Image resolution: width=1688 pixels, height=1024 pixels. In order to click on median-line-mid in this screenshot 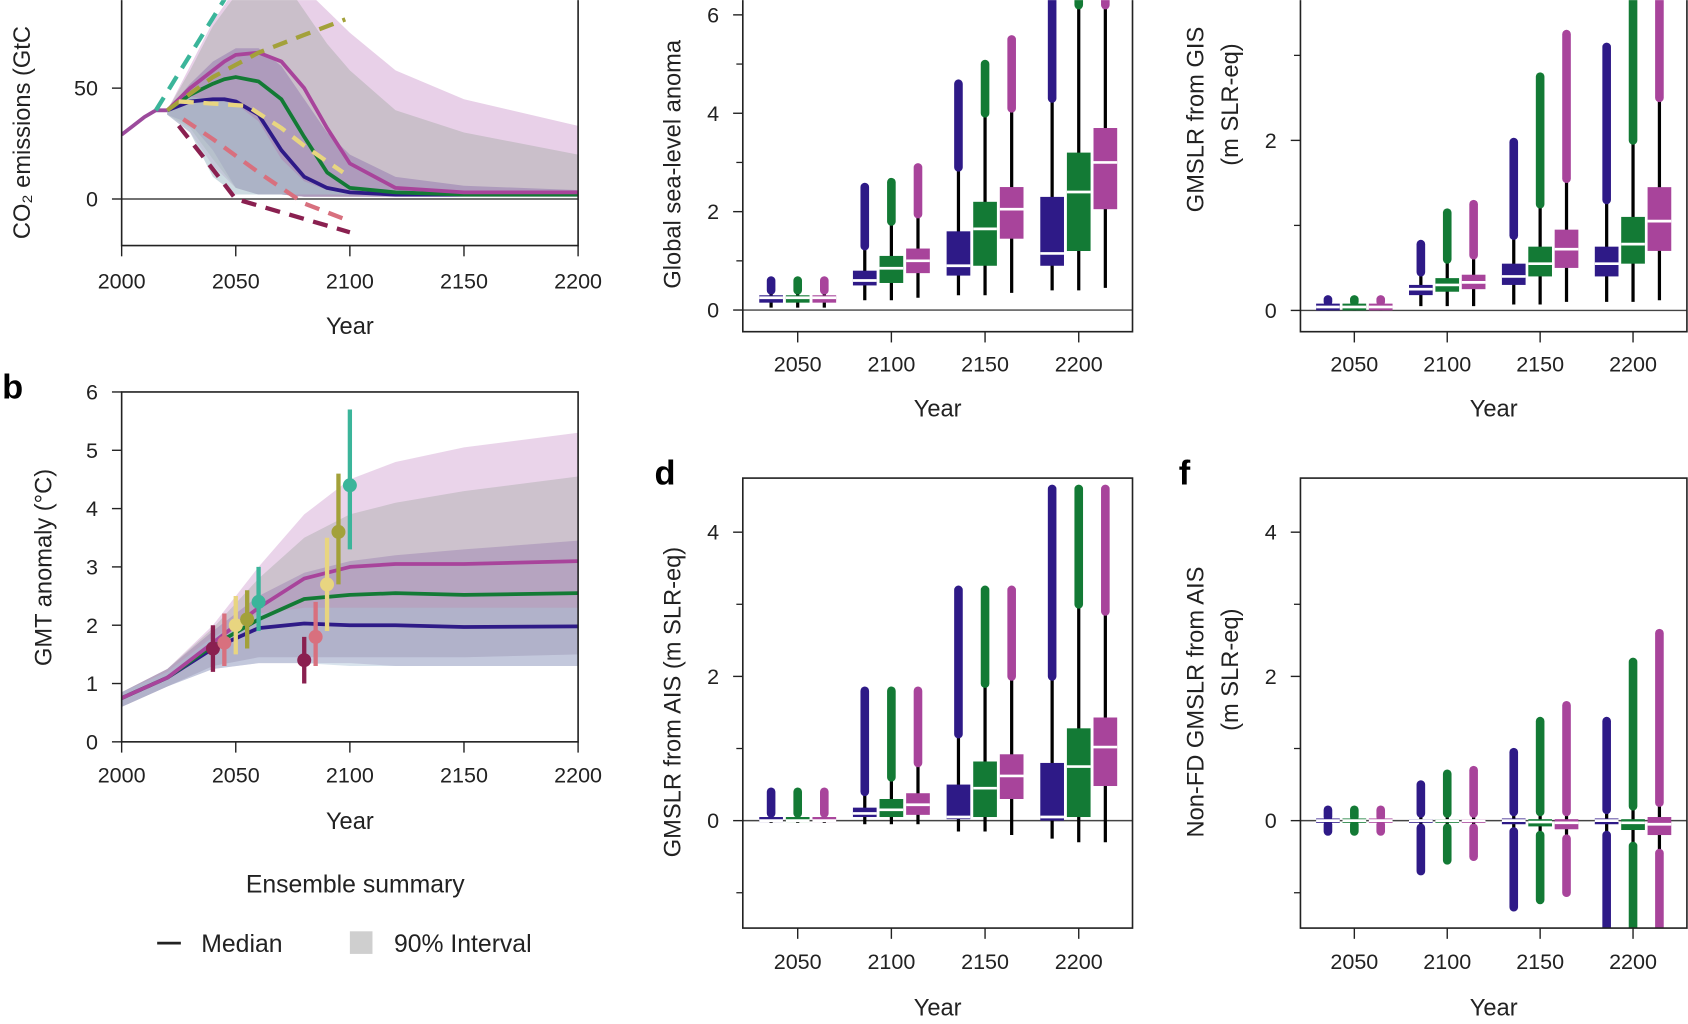, I will do `click(372, 136)`.